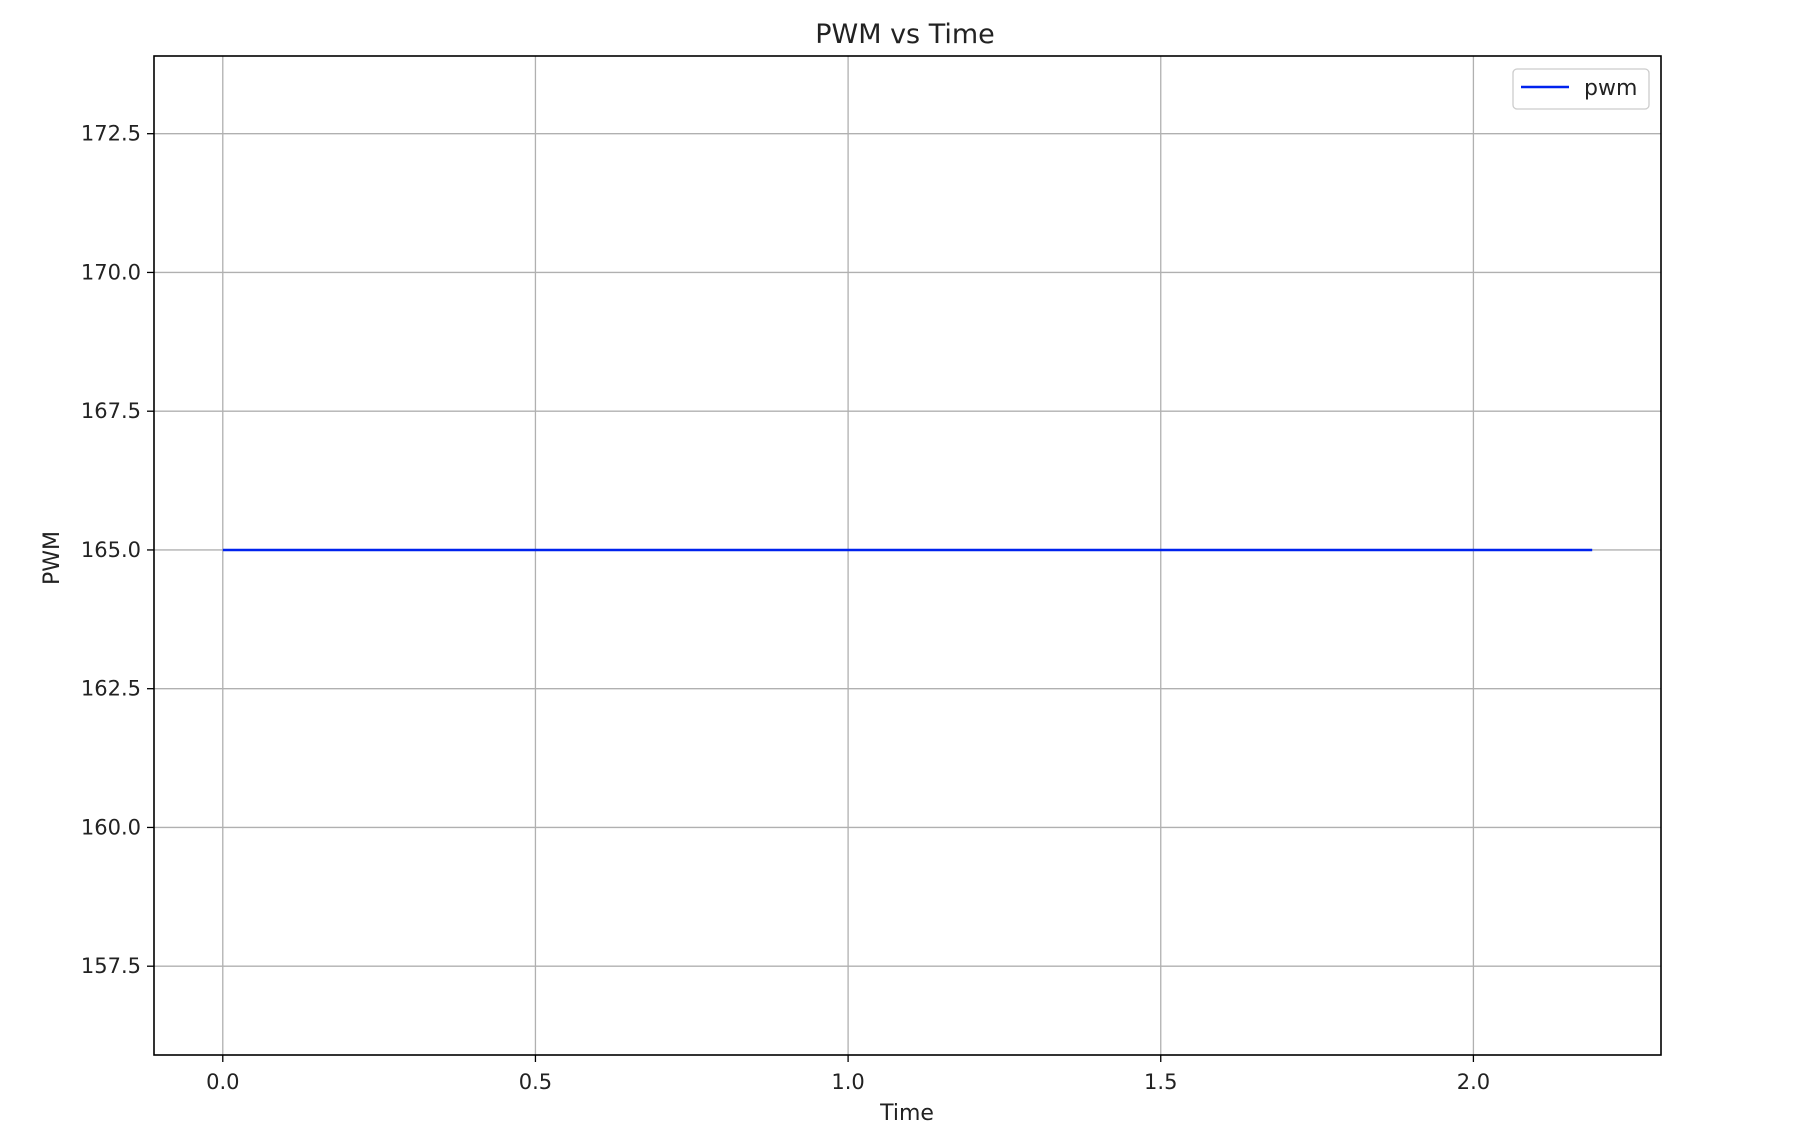 Image resolution: width=1804 pixels, height=1142 pixels. I want to click on legend: pwm, so click(1581, 89).